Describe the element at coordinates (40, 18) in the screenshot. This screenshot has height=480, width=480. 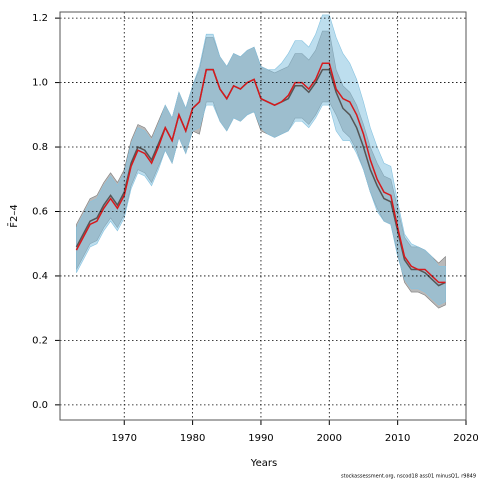
I see `y-tick-label: 1.2` at that location.